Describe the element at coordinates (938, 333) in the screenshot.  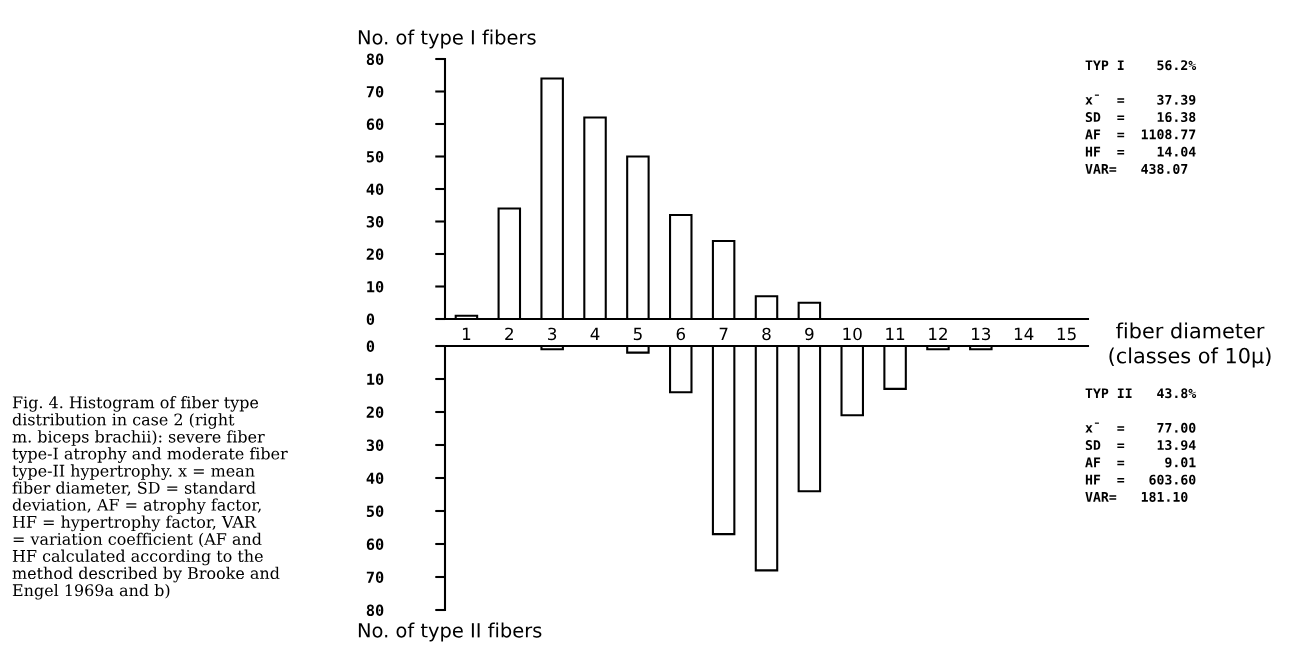
I see `x-tick-label: 12` at that location.